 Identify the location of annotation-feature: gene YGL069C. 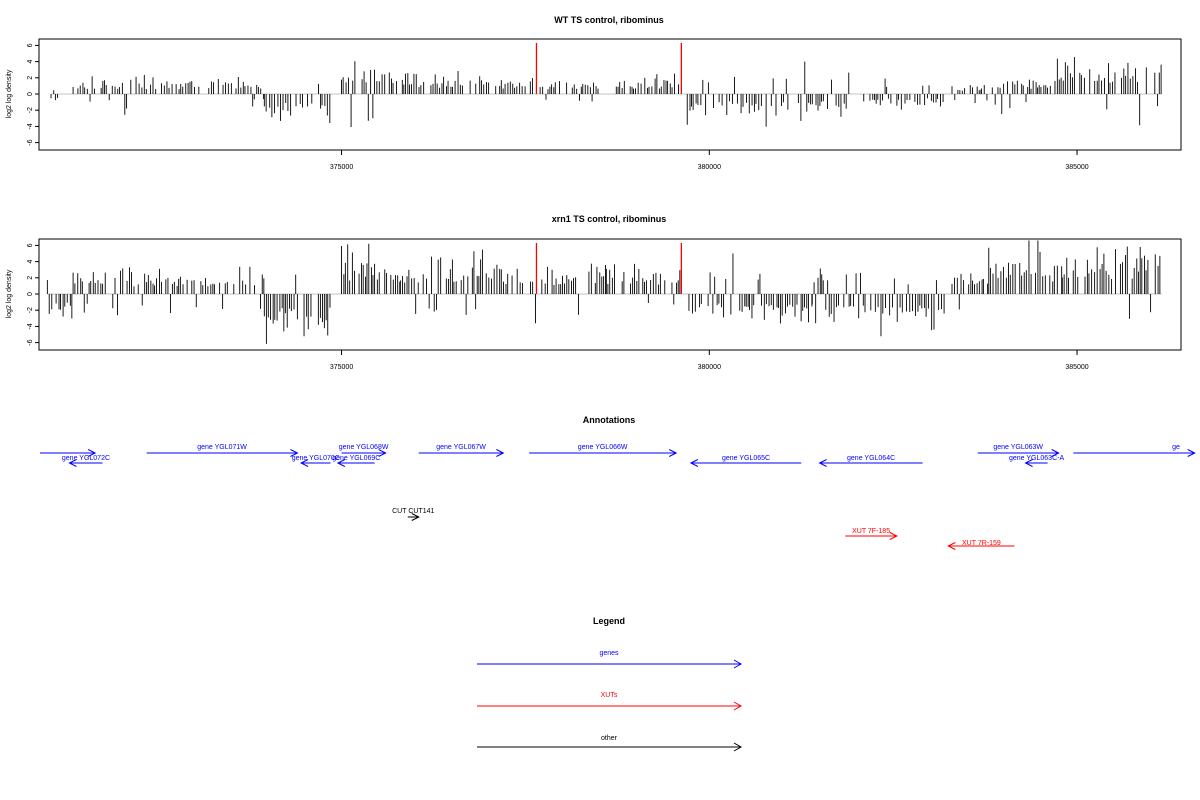
(356, 461).